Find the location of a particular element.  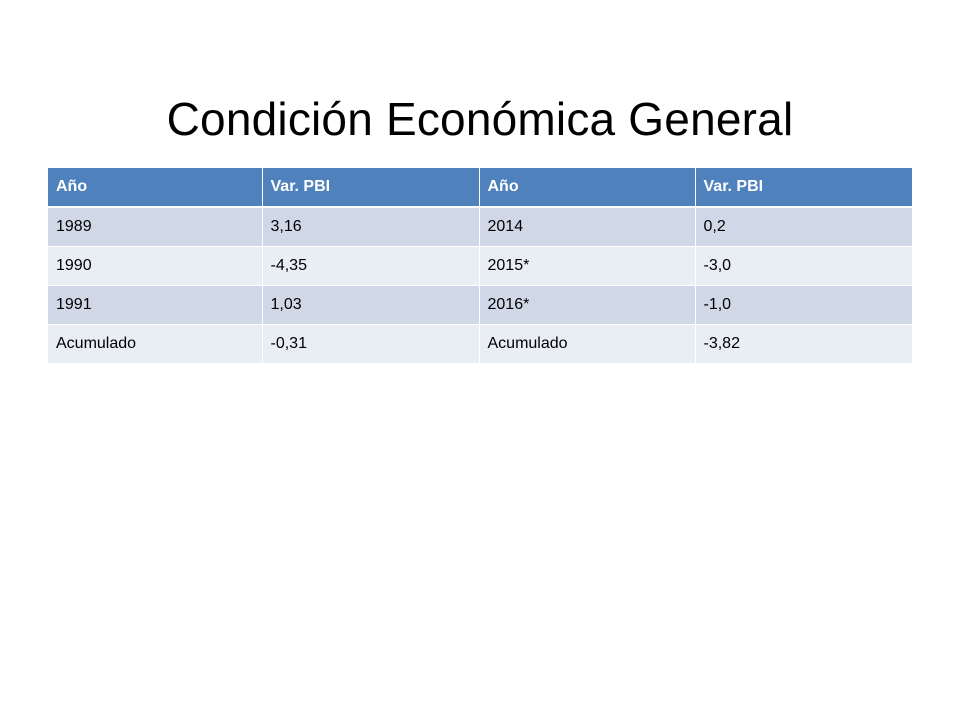

table-row: 1991 1,03 2016* -1,0 is located at coordinates (480, 305).